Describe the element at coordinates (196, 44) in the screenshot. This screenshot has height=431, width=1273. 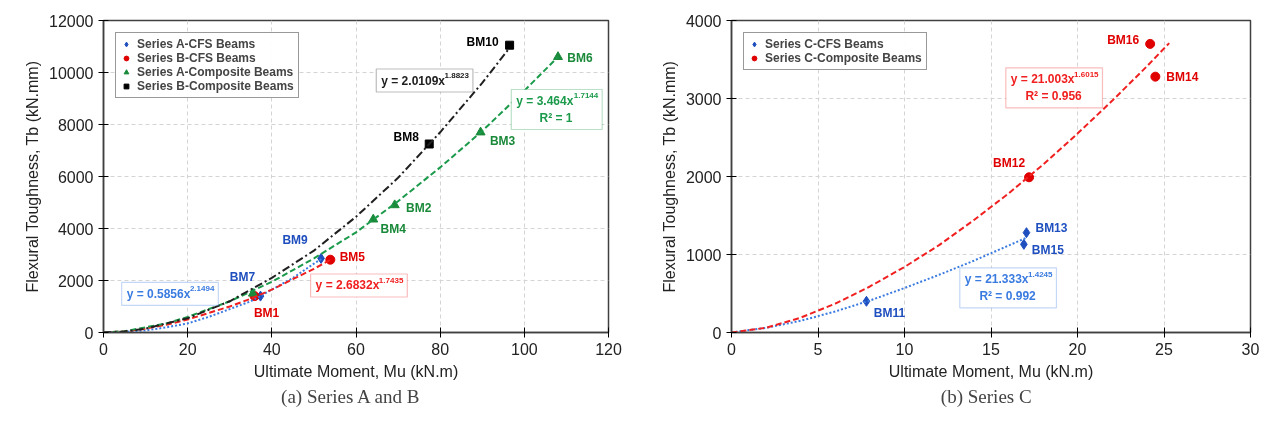
I see `legend-label: Series A-CFS Beams` at that location.